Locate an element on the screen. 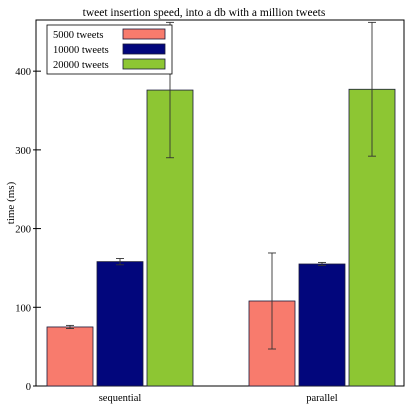 The image size is (417, 411). y-tick-label: 400 is located at coordinates (23, 72).